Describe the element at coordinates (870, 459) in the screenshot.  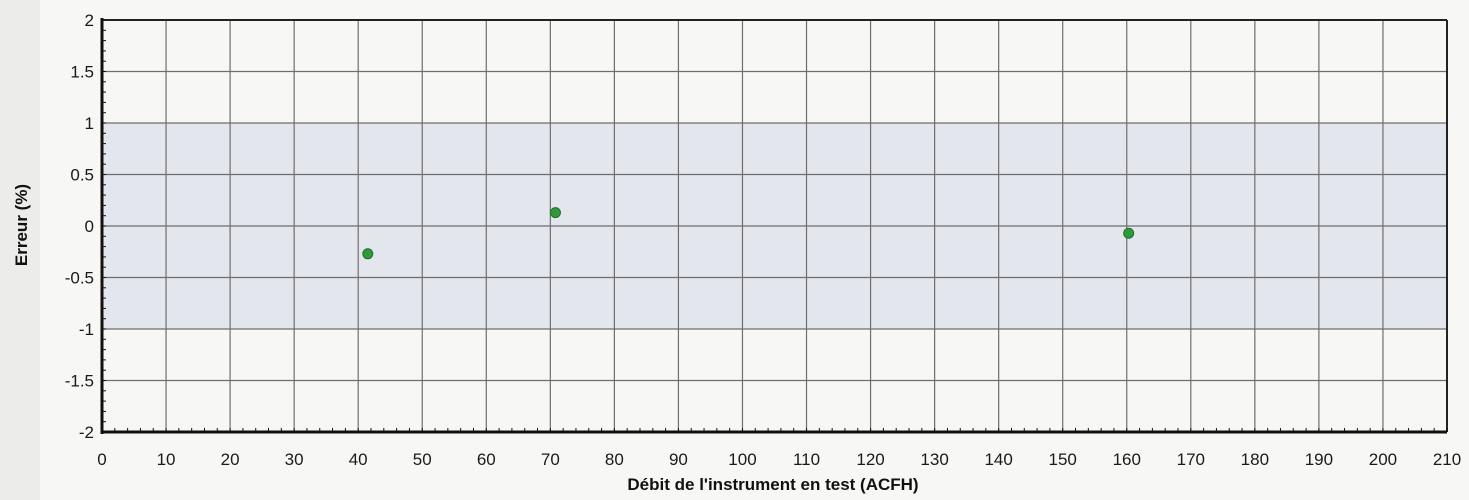
I see `x-tick-label: 120` at that location.